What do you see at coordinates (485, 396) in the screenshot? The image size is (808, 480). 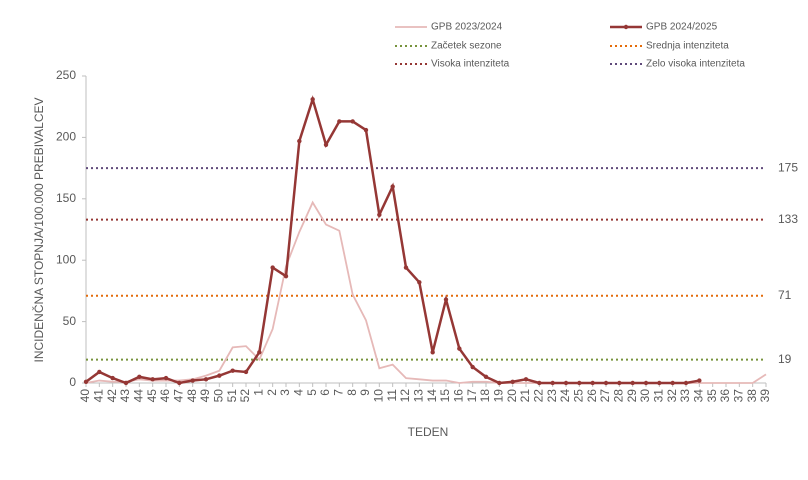 I see `x-tick-label: 18` at bounding box center [485, 396].